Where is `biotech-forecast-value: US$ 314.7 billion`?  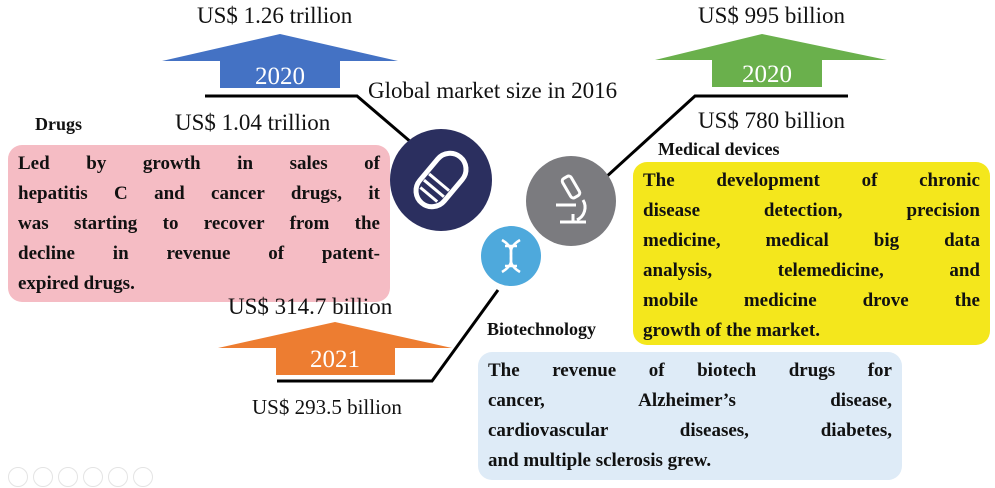
biotech-forecast-value: US$ 314.7 billion is located at coordinates (310, 306).